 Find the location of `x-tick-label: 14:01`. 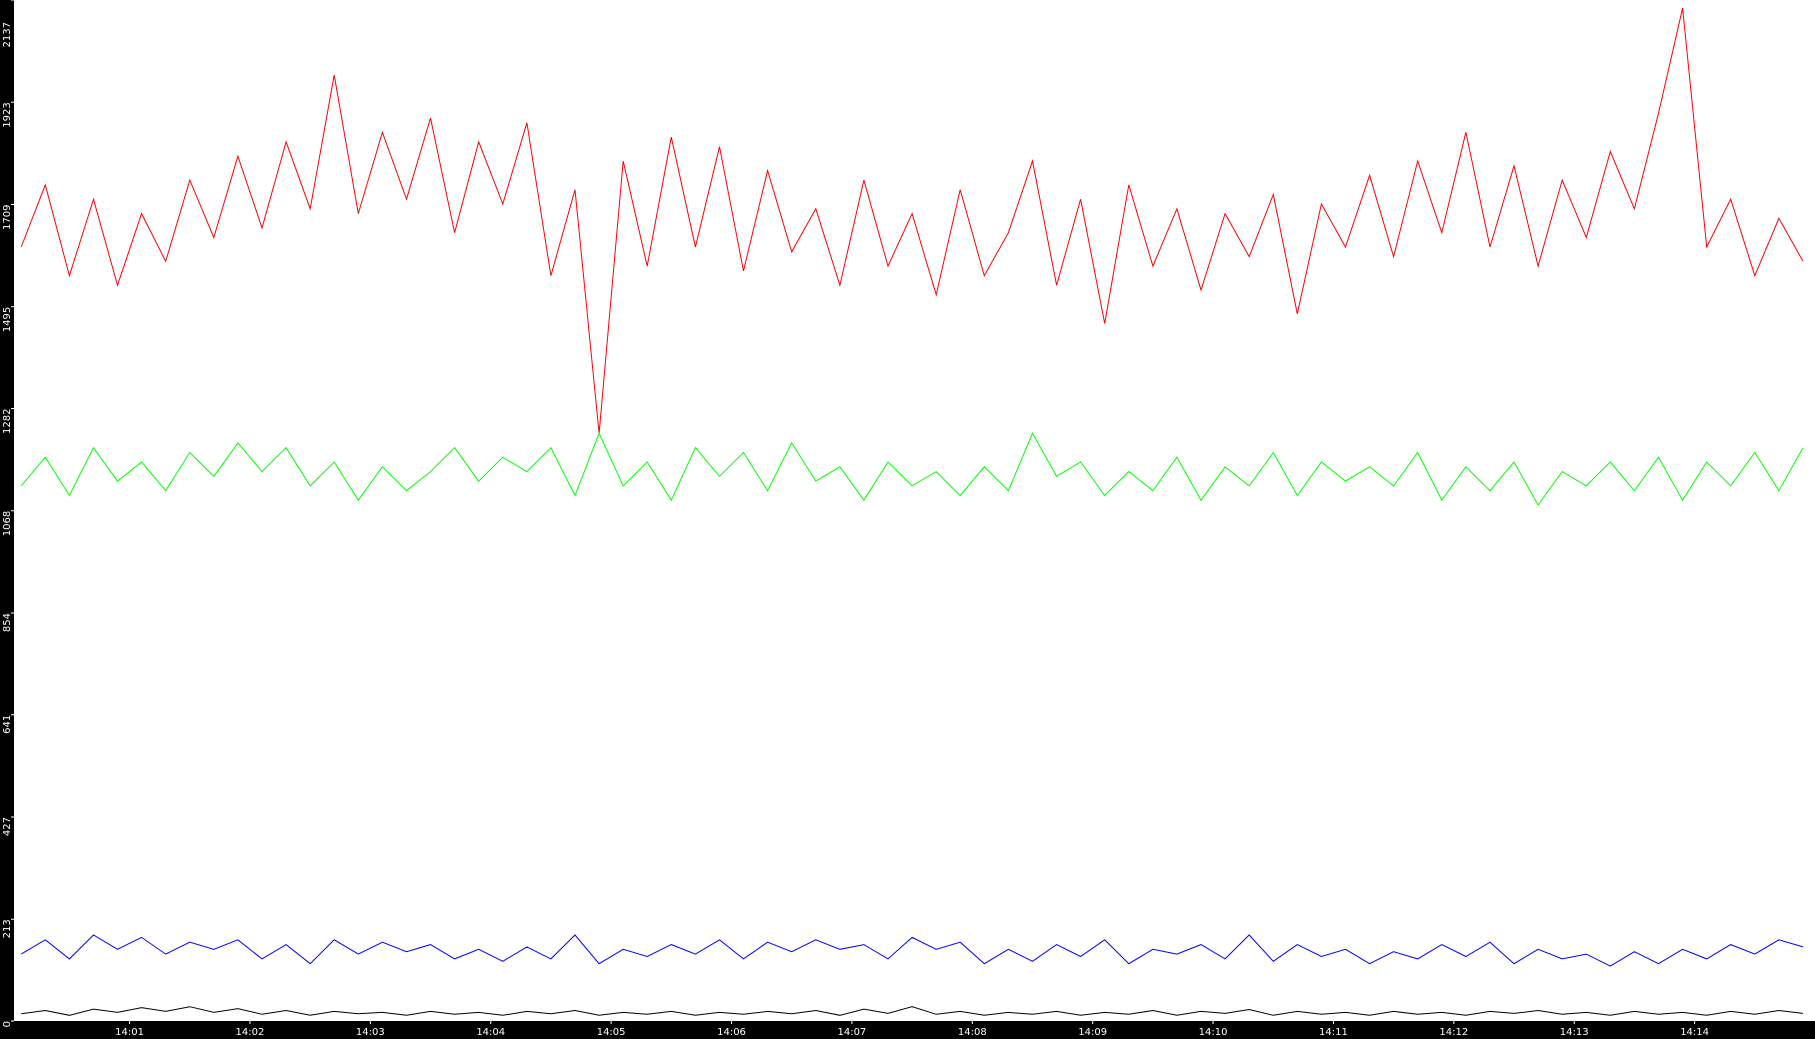

x-tick-label: 14:01 is located at coordinates (129, 1032).